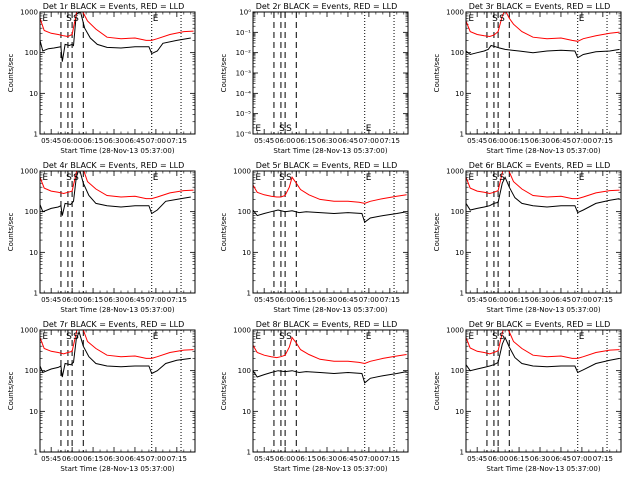 Image resolution: width=640 pixels, height=480 pixels. I want to click on panel-title: Det 8r BLACK = Events, RED = LLD, so click(327, 324).